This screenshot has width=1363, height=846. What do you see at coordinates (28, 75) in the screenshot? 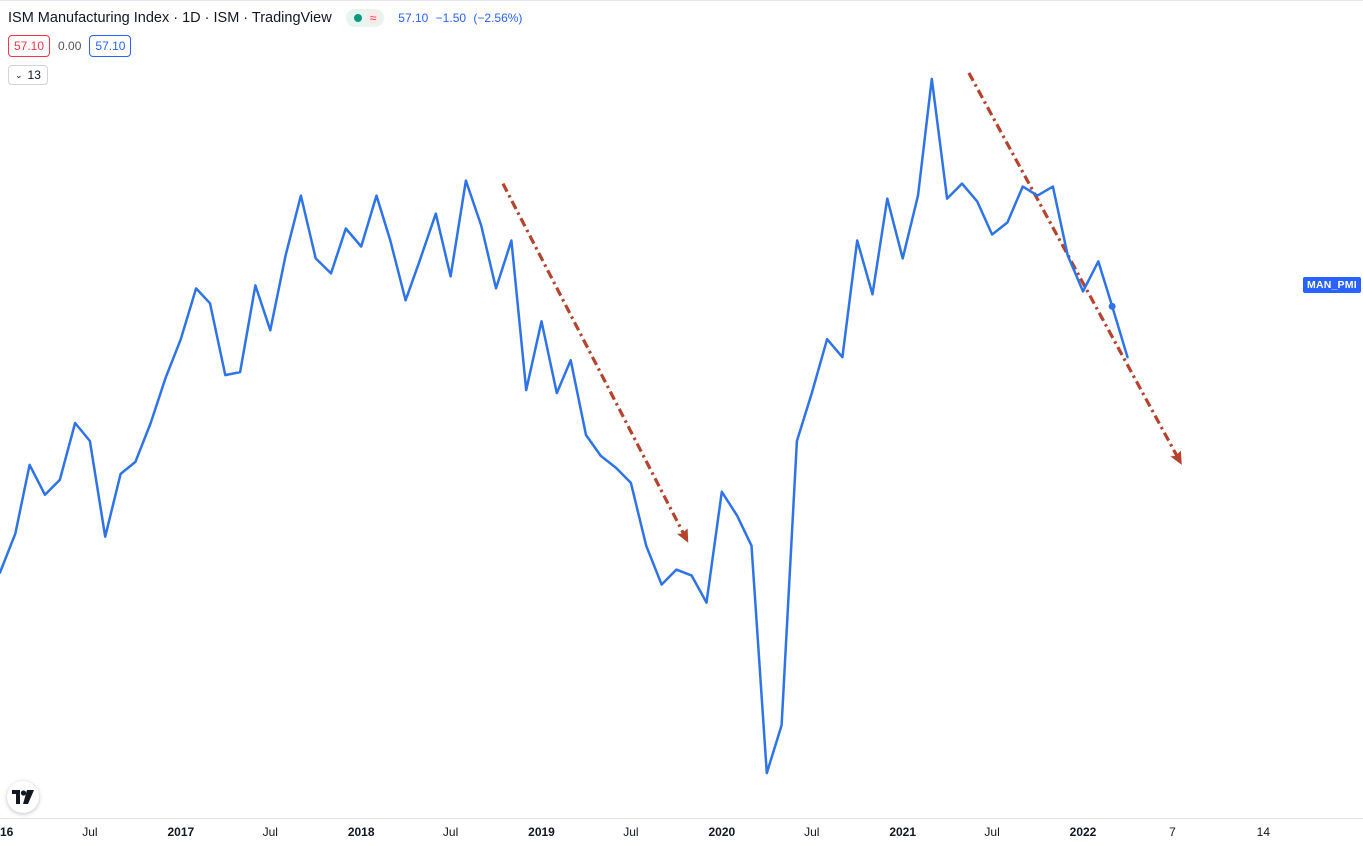
I see `indicators-collapse-button: ⌄ 13` at bounding box center [28, 75].